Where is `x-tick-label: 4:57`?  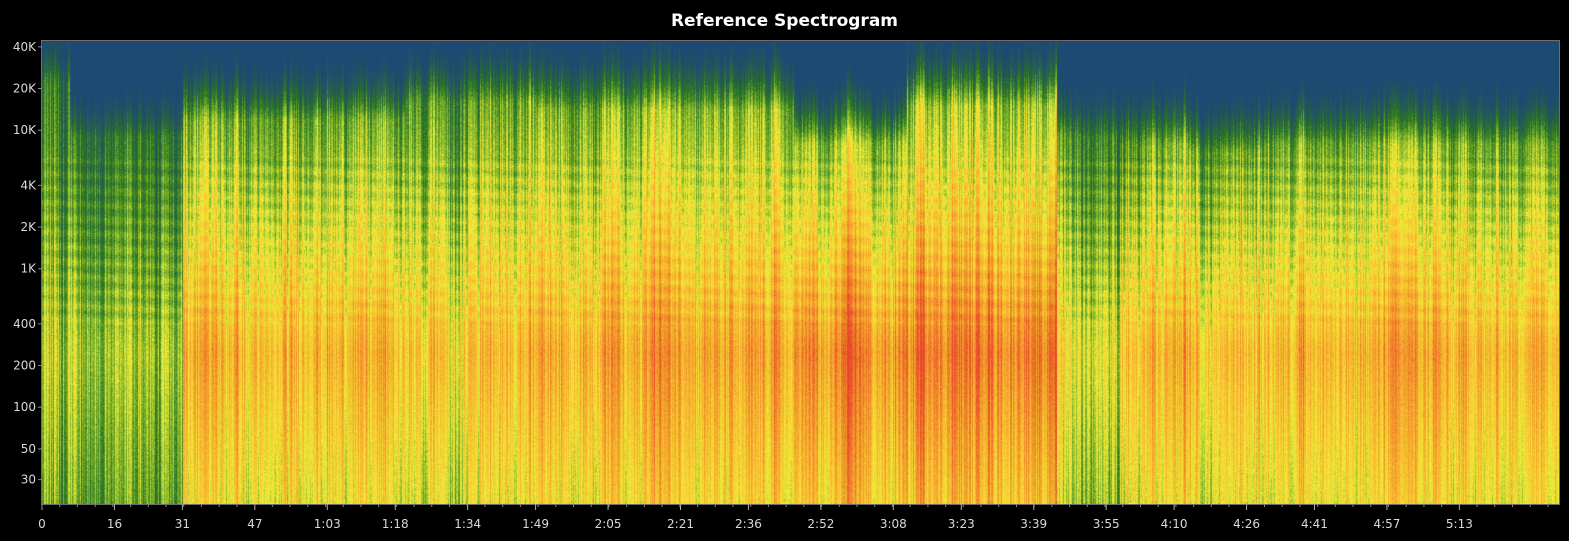 x-tick-label: 4:57 is located at coordinates (1386, 524).